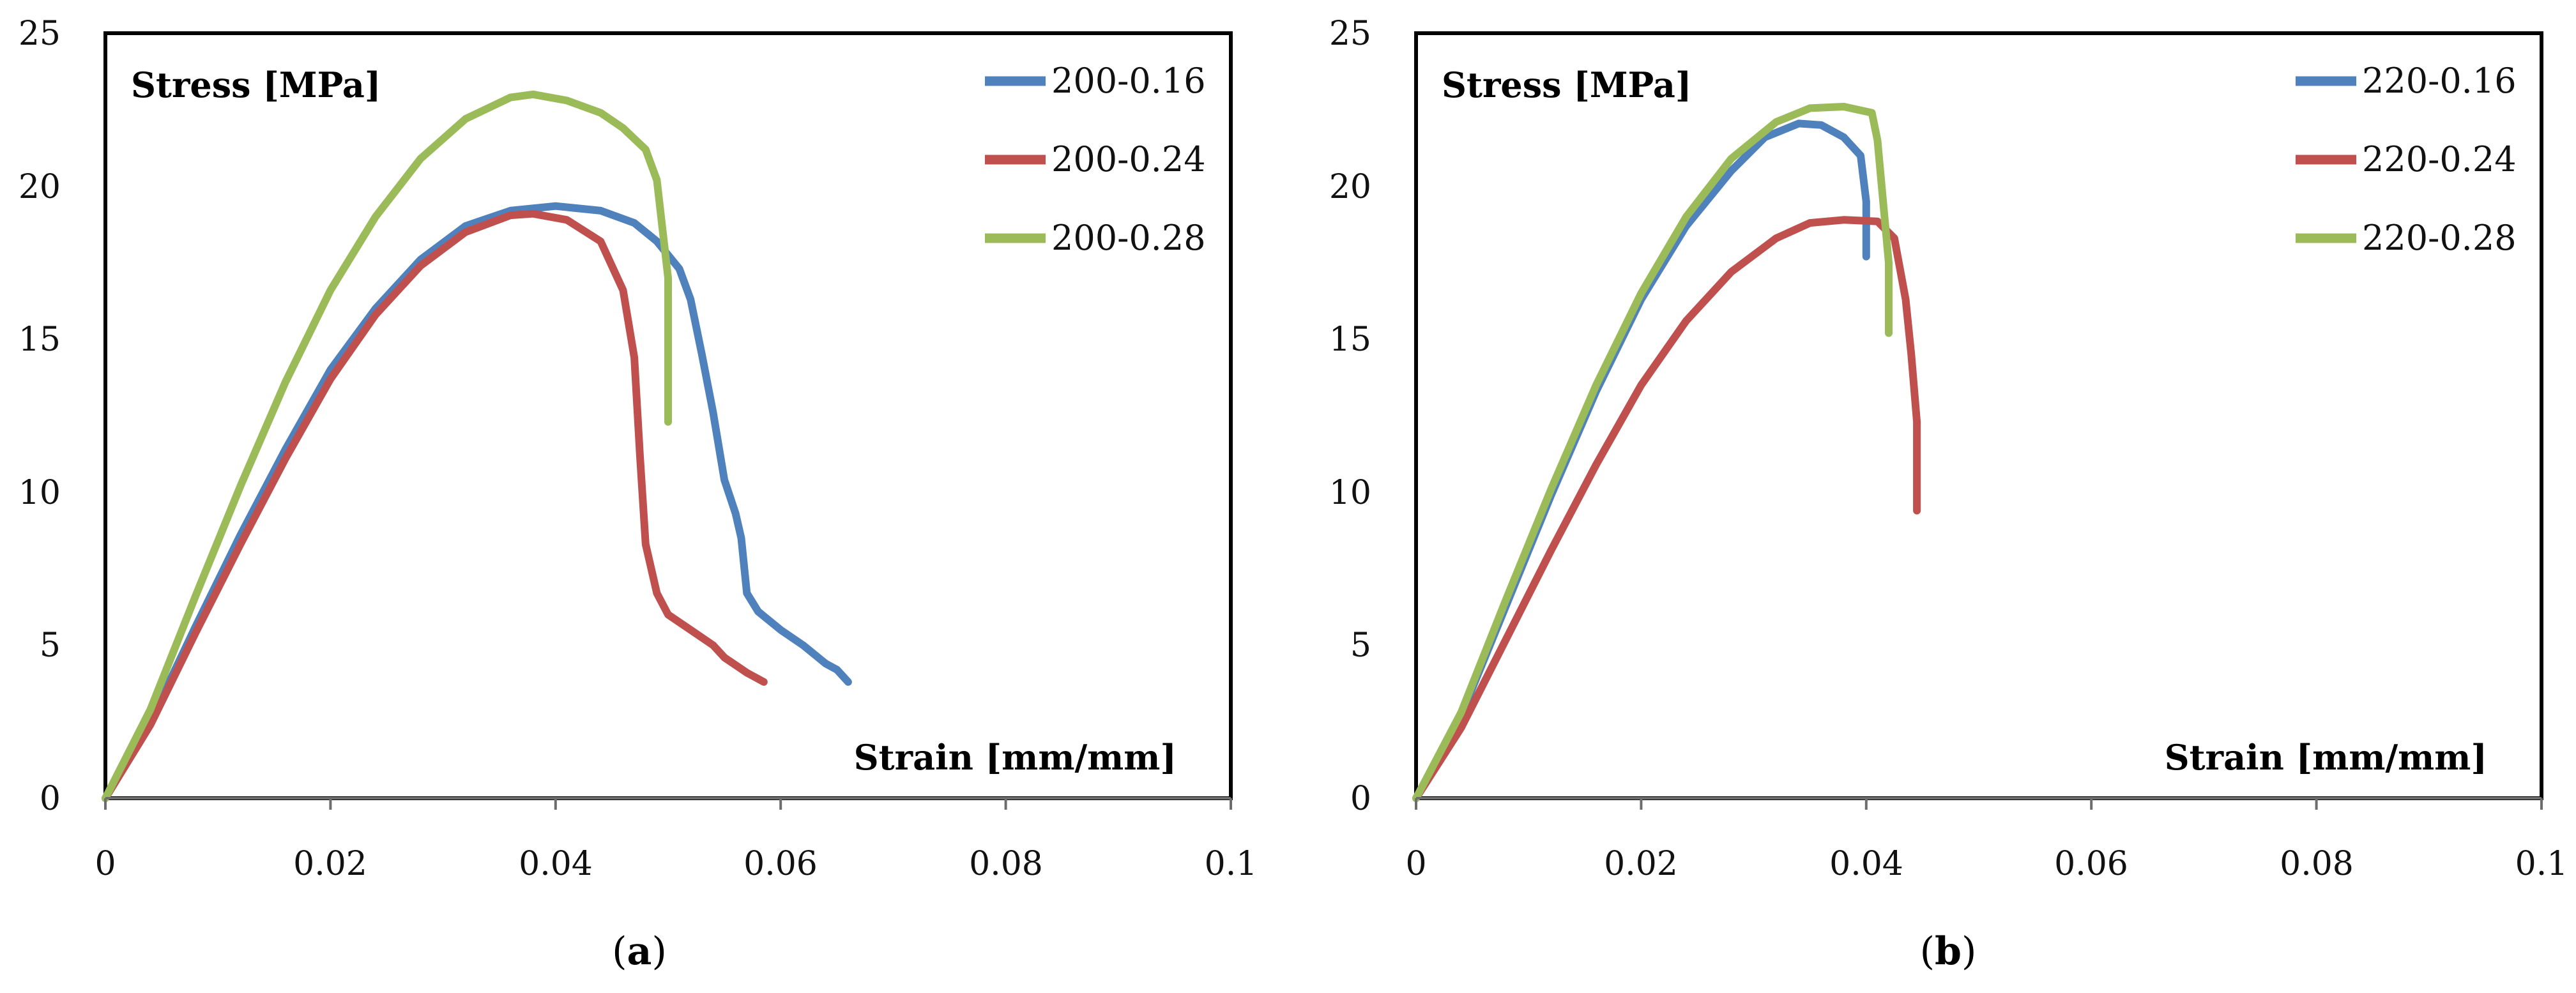  Describe the element at coordinates (1667, 509) in the screenshot. I see `series-line-220-0.24` at that location.